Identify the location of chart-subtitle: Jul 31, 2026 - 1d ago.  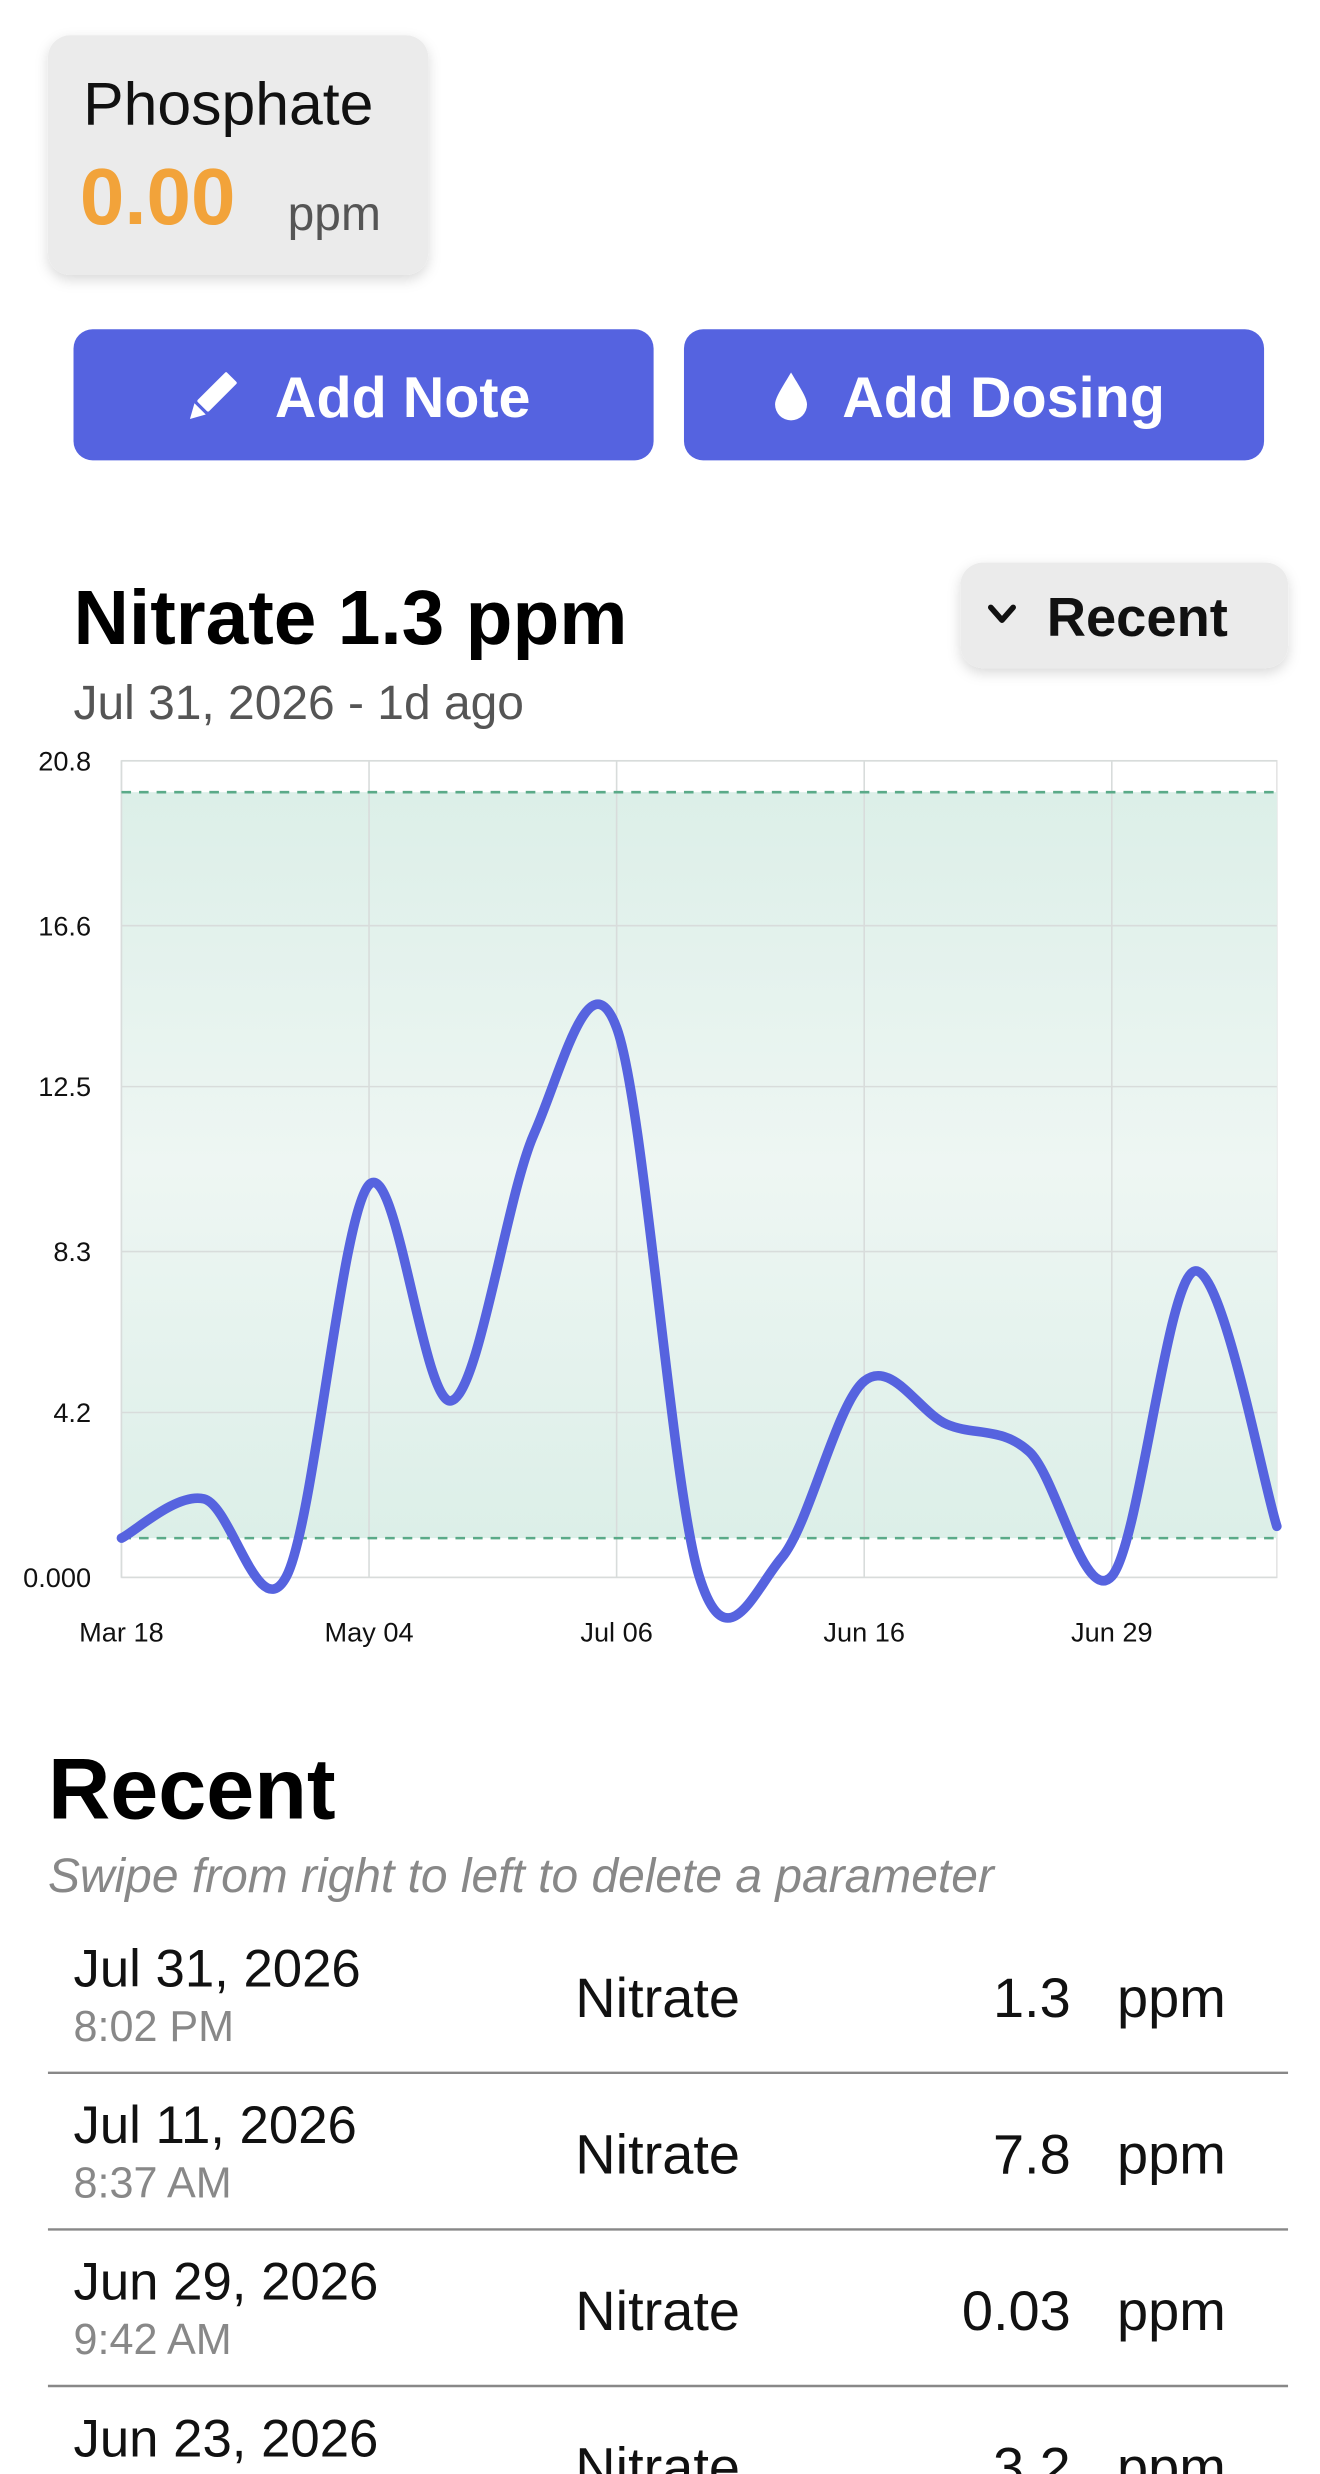
(299, 703).